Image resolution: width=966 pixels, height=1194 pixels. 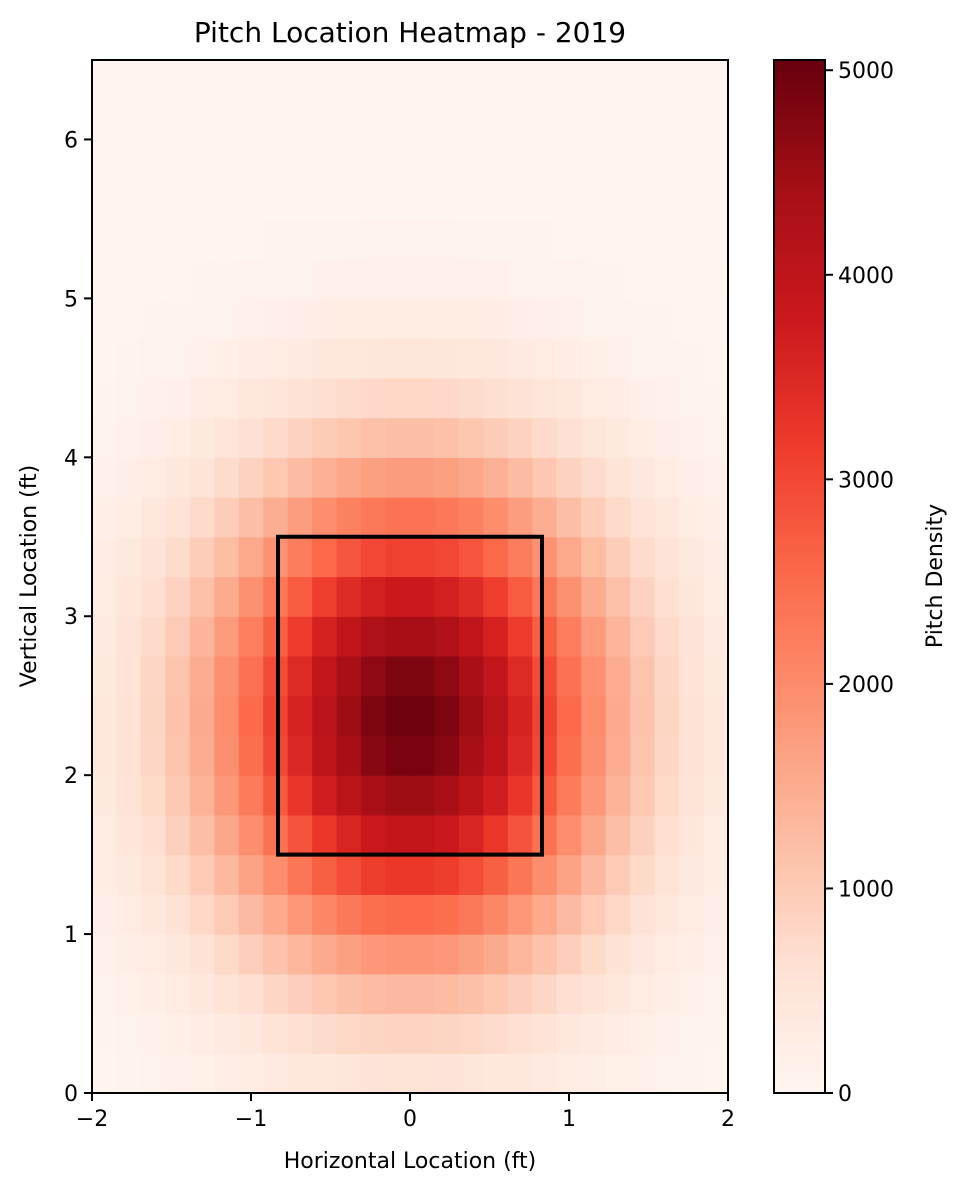 I want to click on y-tick-label: 0, so click(x=71, y=1094).